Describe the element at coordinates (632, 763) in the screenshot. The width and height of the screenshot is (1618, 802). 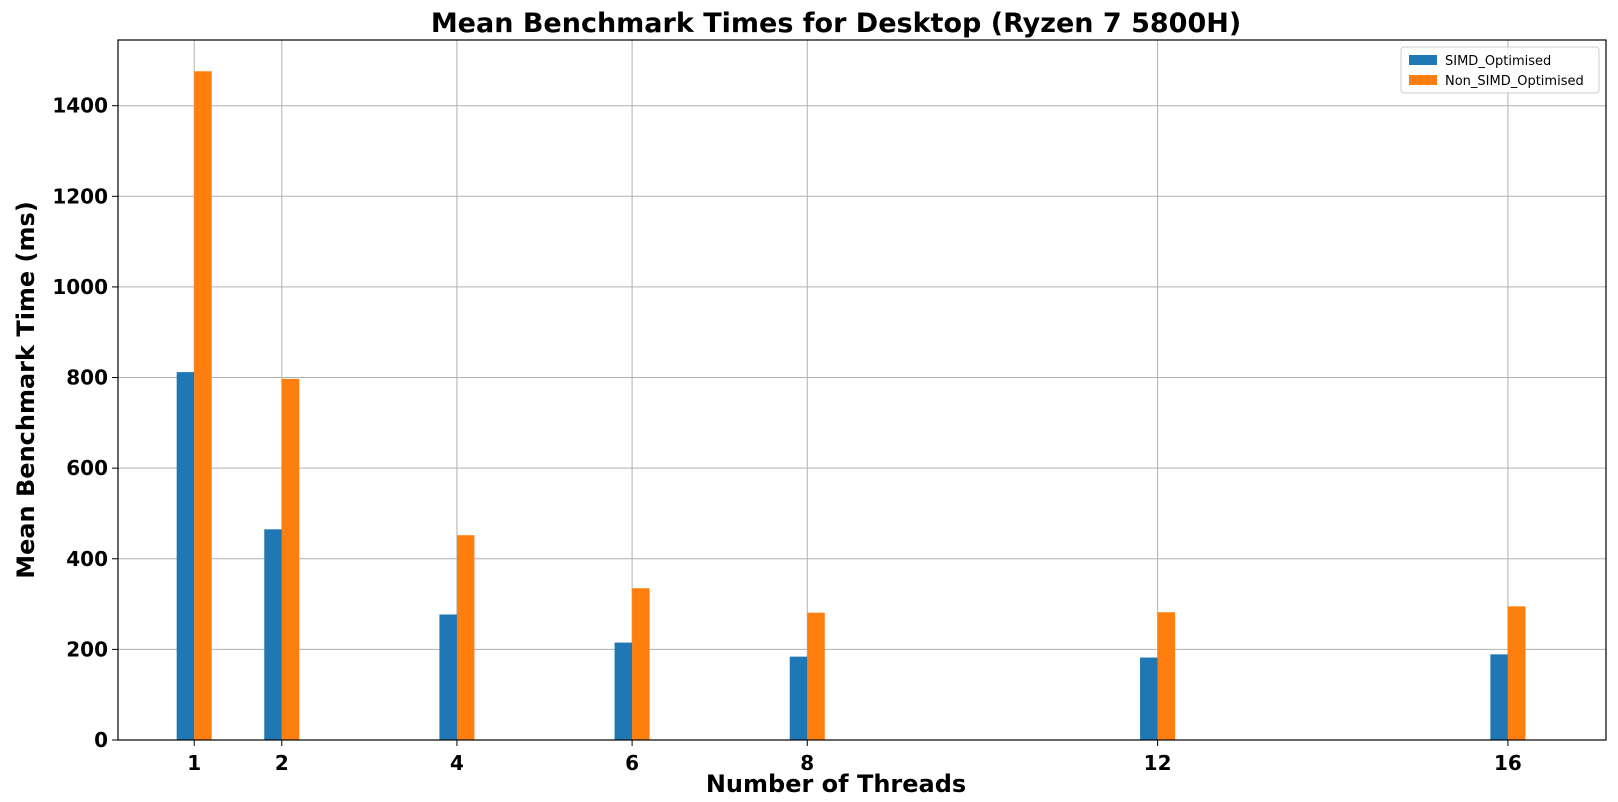
I see `x-tick-label: 6` at that location.